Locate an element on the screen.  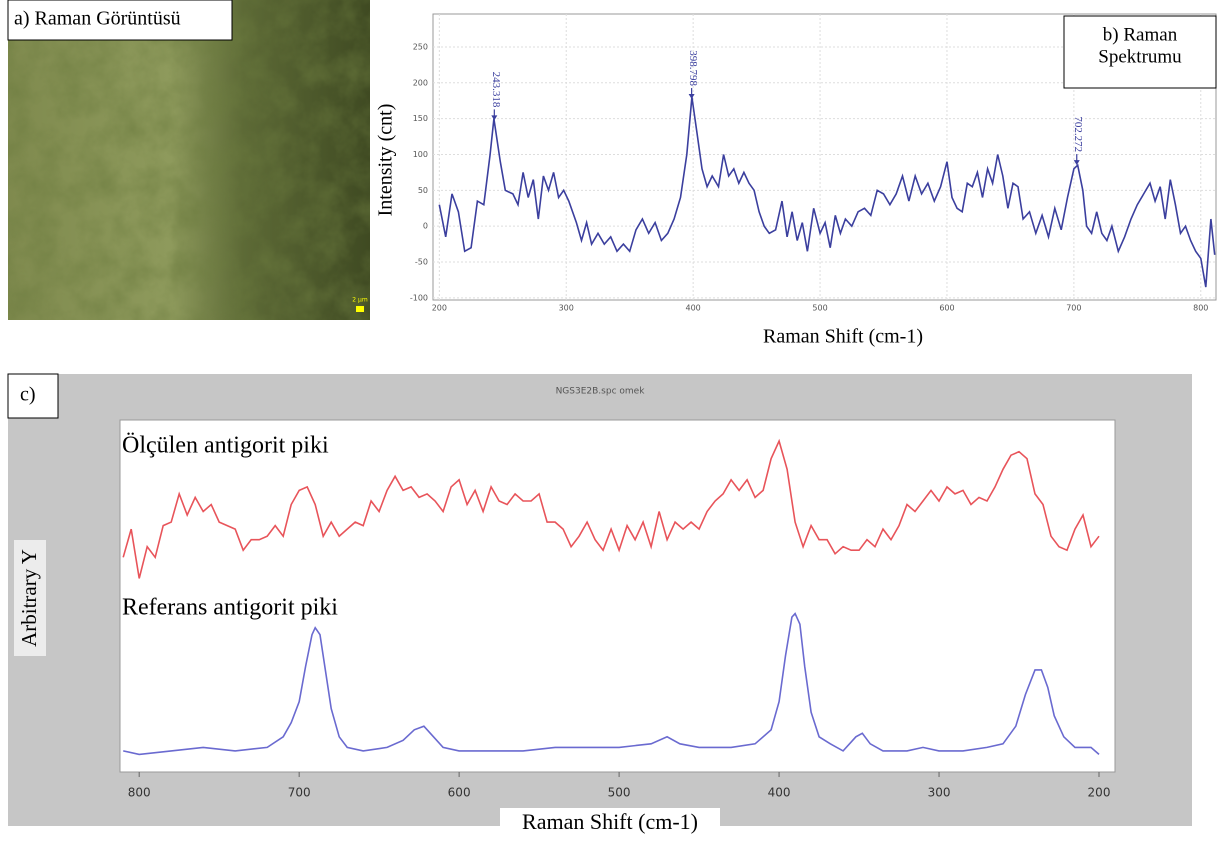
y-label-bg is located at coordinates (30, 598).